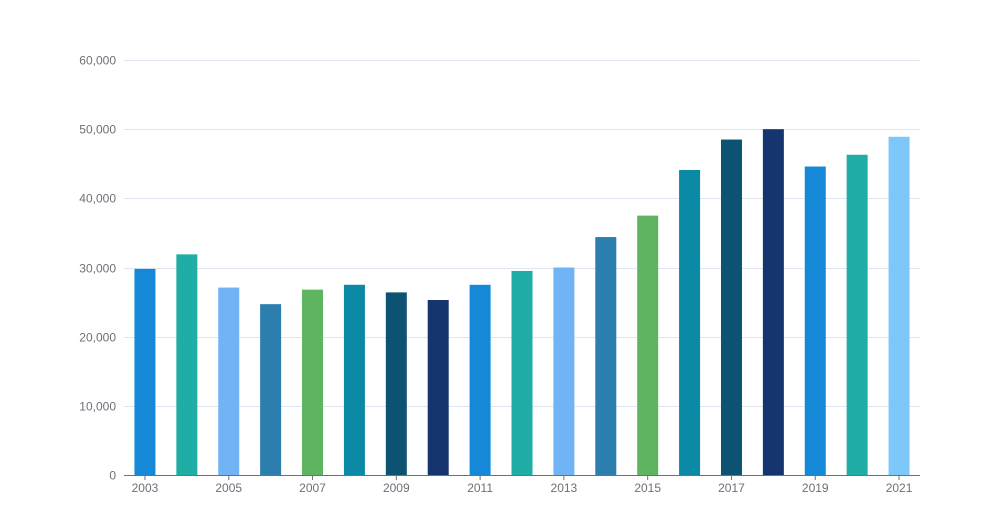 This screenshot has height=505, width=1000. What do you see at coordinates (112, 476) in the screenshot?
I see `y-tick-label: 0` at bounding box center [112, 476].